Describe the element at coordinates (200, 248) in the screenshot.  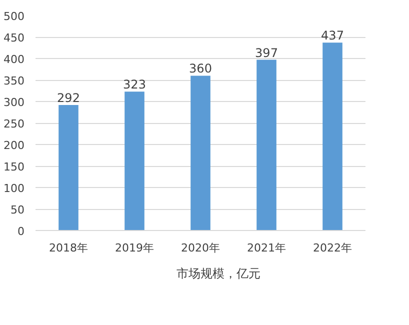
I see `x-tick-label: 2020年` at that location.